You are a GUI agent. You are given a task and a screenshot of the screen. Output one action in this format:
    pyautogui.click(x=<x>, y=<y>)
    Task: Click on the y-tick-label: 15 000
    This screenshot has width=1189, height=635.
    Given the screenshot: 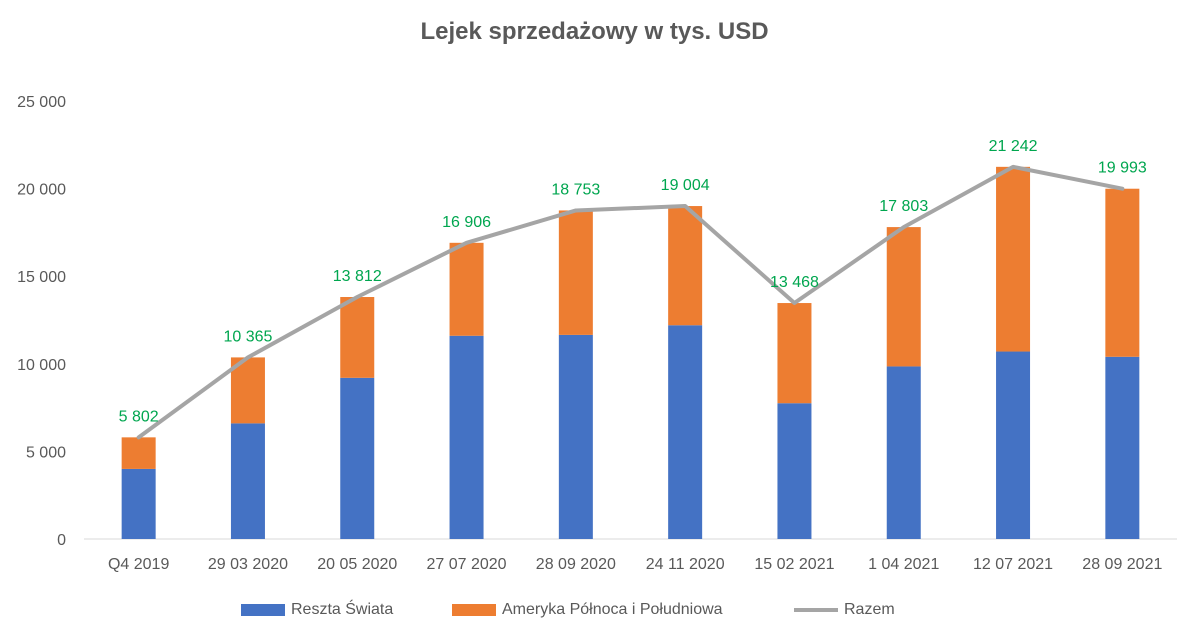 What is the action you would take?
    pyautogui.click(x=41, y=277)
    